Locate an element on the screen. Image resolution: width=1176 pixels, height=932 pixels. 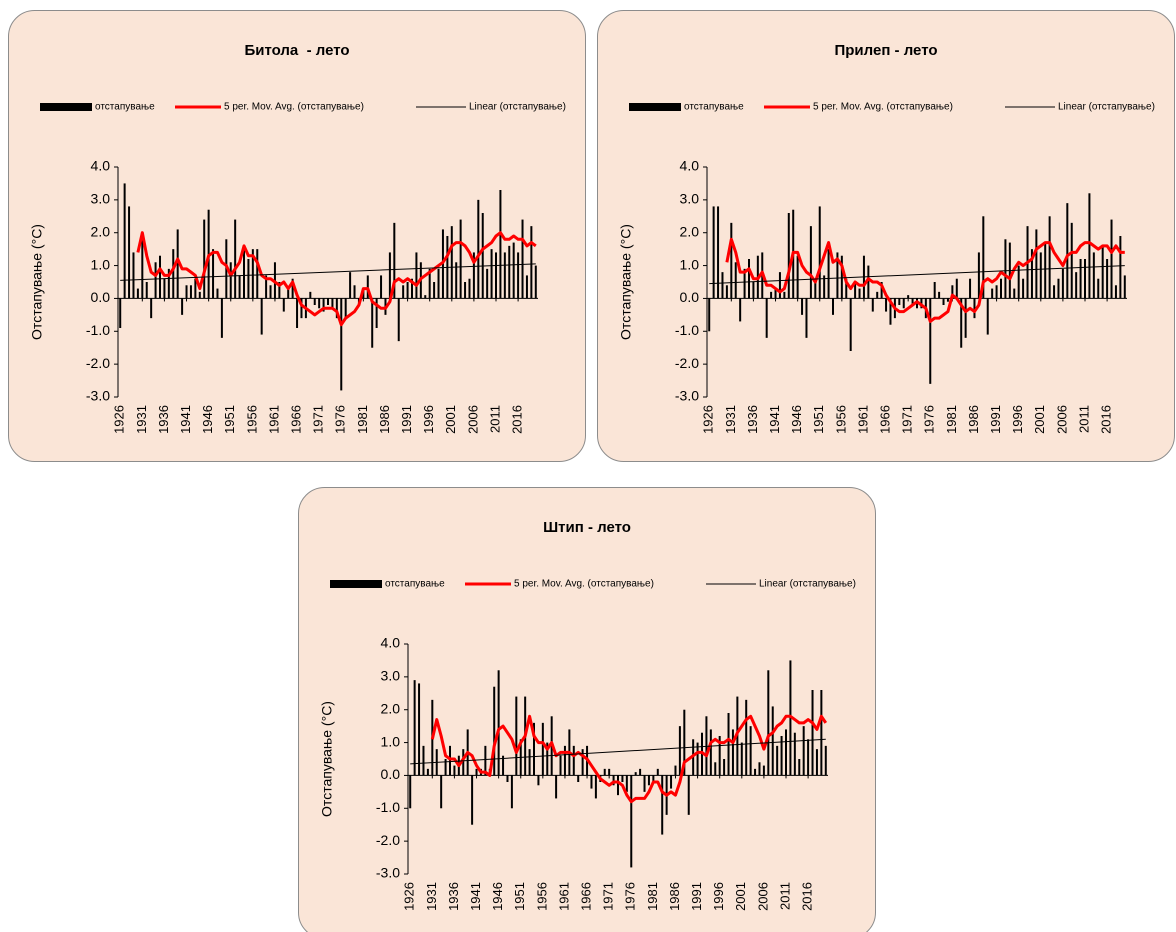
y-tick-label: -1.0 is located at coordinates (687, 330).